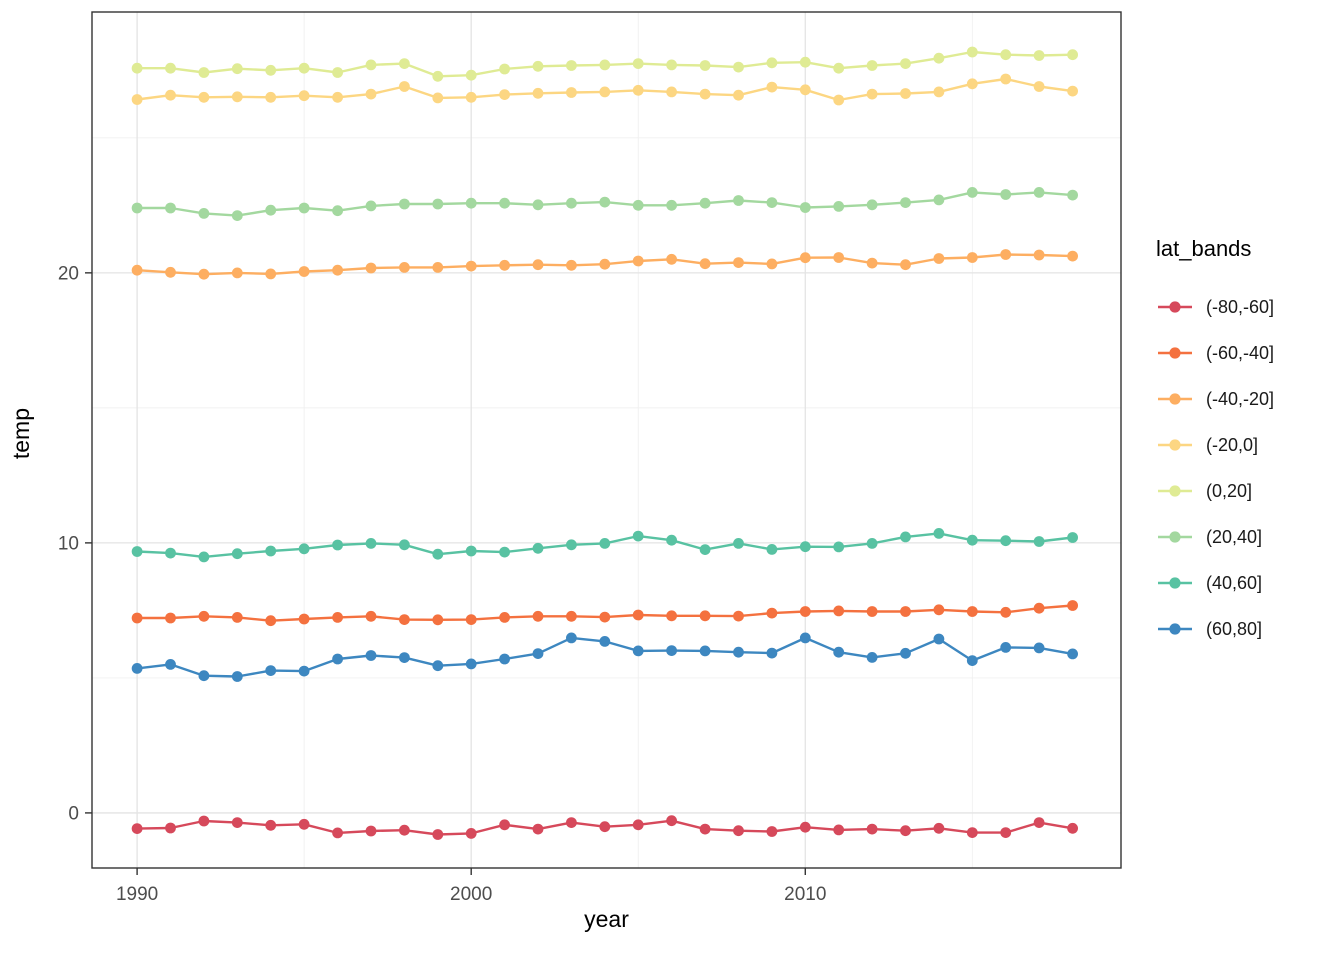 Image resolution: width=1344 pixels, height=960 pixels. I want to click on y-axis-title: temp, so click(21, 434).